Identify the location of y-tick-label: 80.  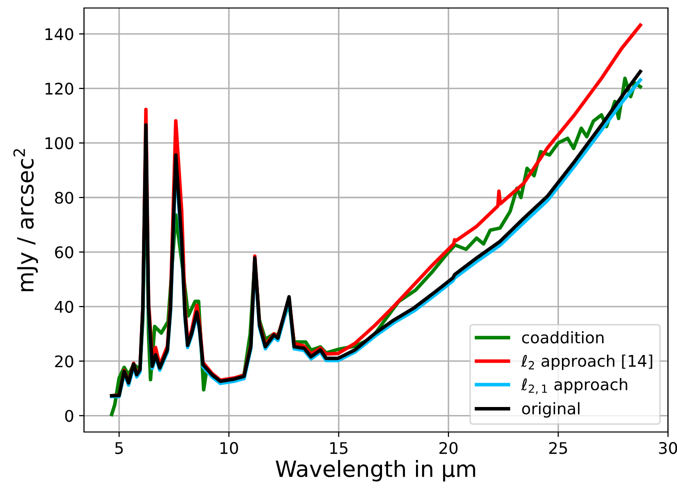
(64, 198).